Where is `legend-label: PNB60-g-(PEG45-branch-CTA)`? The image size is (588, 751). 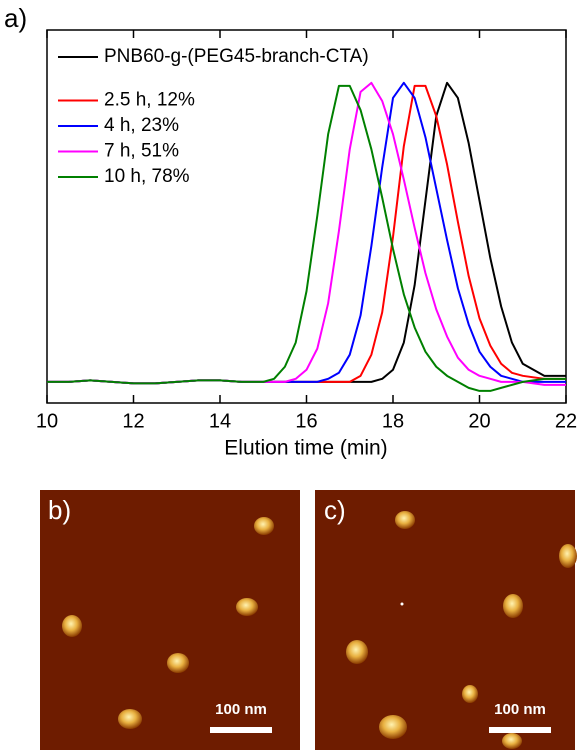
legend-label: PNB60-g-(PEG45-branch-CTA) is located at coordinates (236, 56).